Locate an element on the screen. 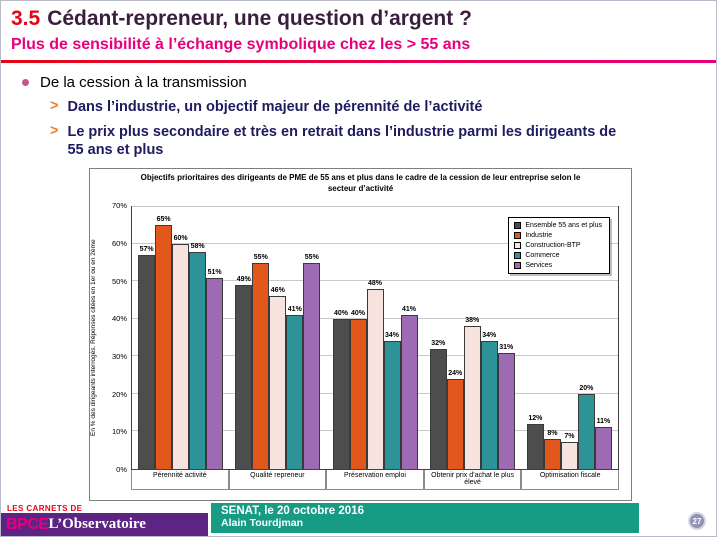 The height and width of the screenshot is (537, 717). legend-item-ensemble-55-ans-et-plus: Ensemble 55 ans et plus is located at coordinates (558, 225).